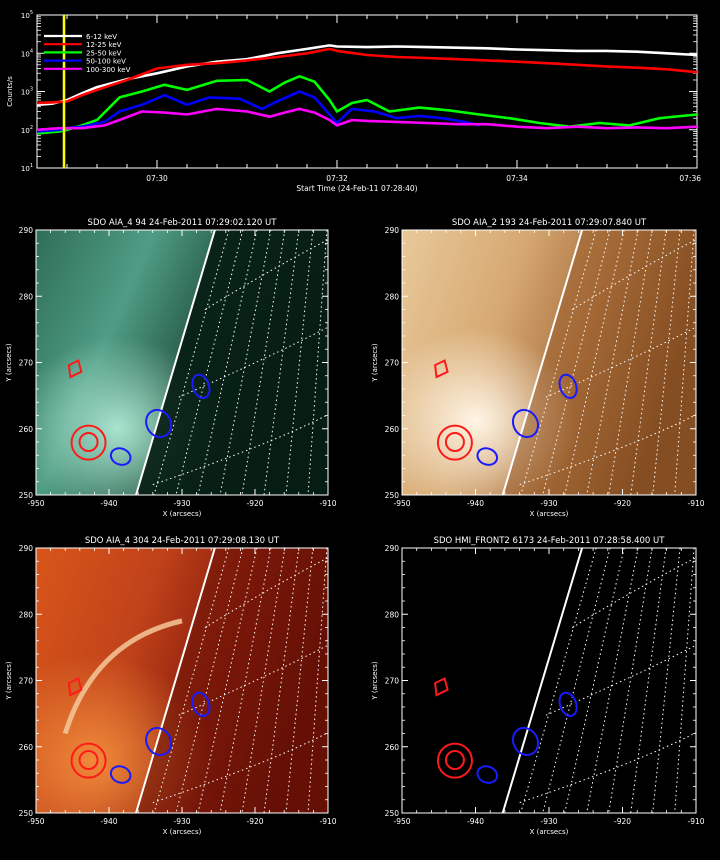 This screenshot has height=860, width=720. I want to click on x-axis-label: Start Time (24-Feb-11 07:28:40), so click(356, 188).